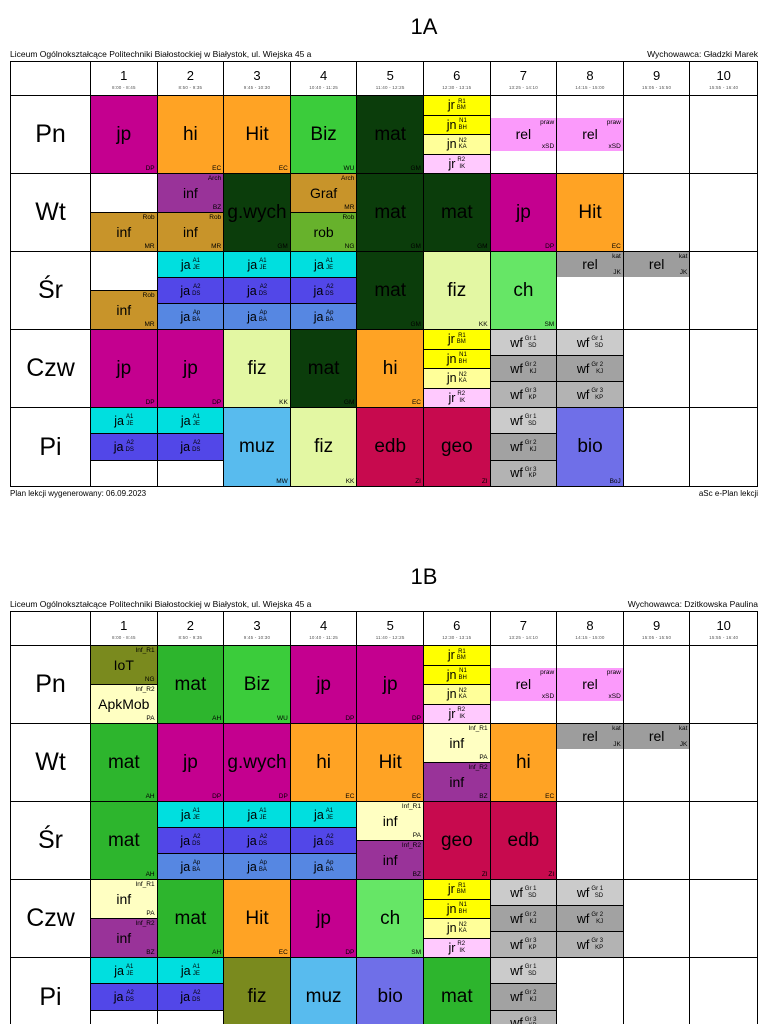 Image resolution: width=768 pixels, height=1024 pixels. Describe the element at coordinates (324, 79) in the screenshot. I see `period-header: 4 10:40 - 11:25` at that location.